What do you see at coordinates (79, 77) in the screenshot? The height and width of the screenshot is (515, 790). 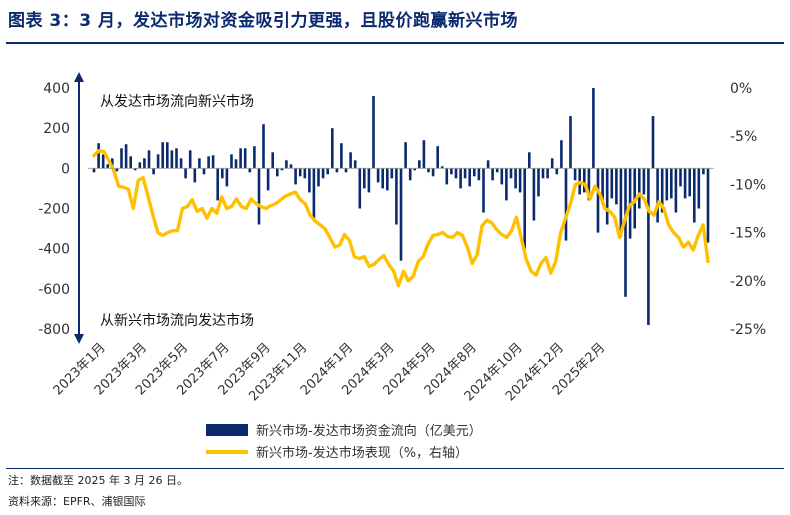 I see `up-arrow-icon` at bounding box center [79, 77].